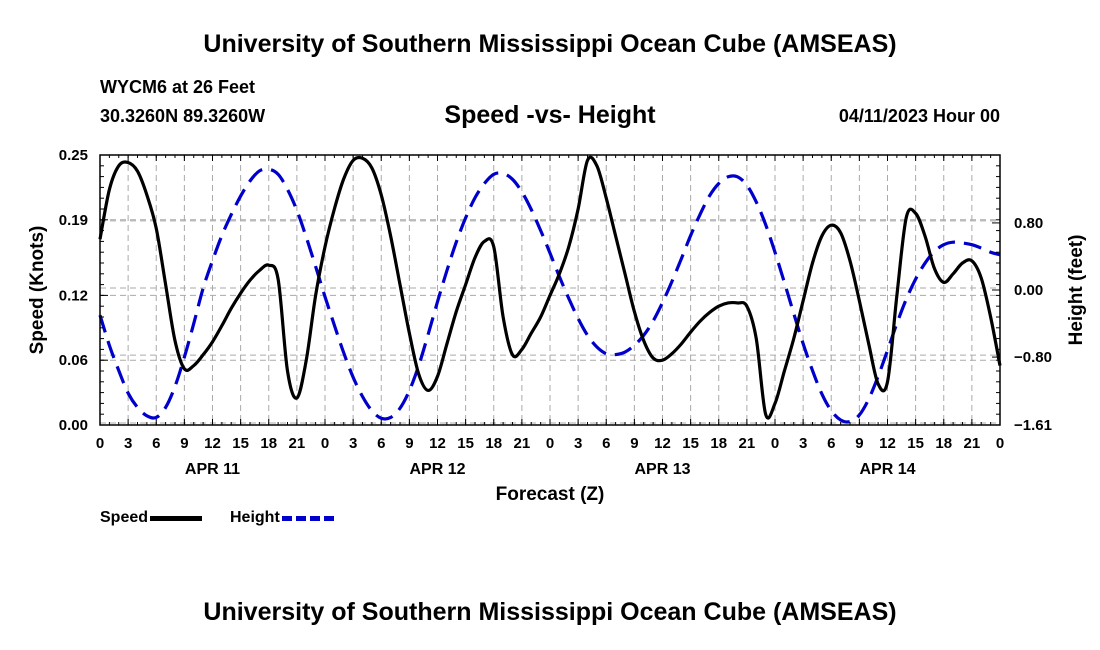 This screenshot has width=1100, height=650. Describe the element at coordinates (550, 494) in the screenshot. I see `x-axis-label: Forecast (Z)` at that location.